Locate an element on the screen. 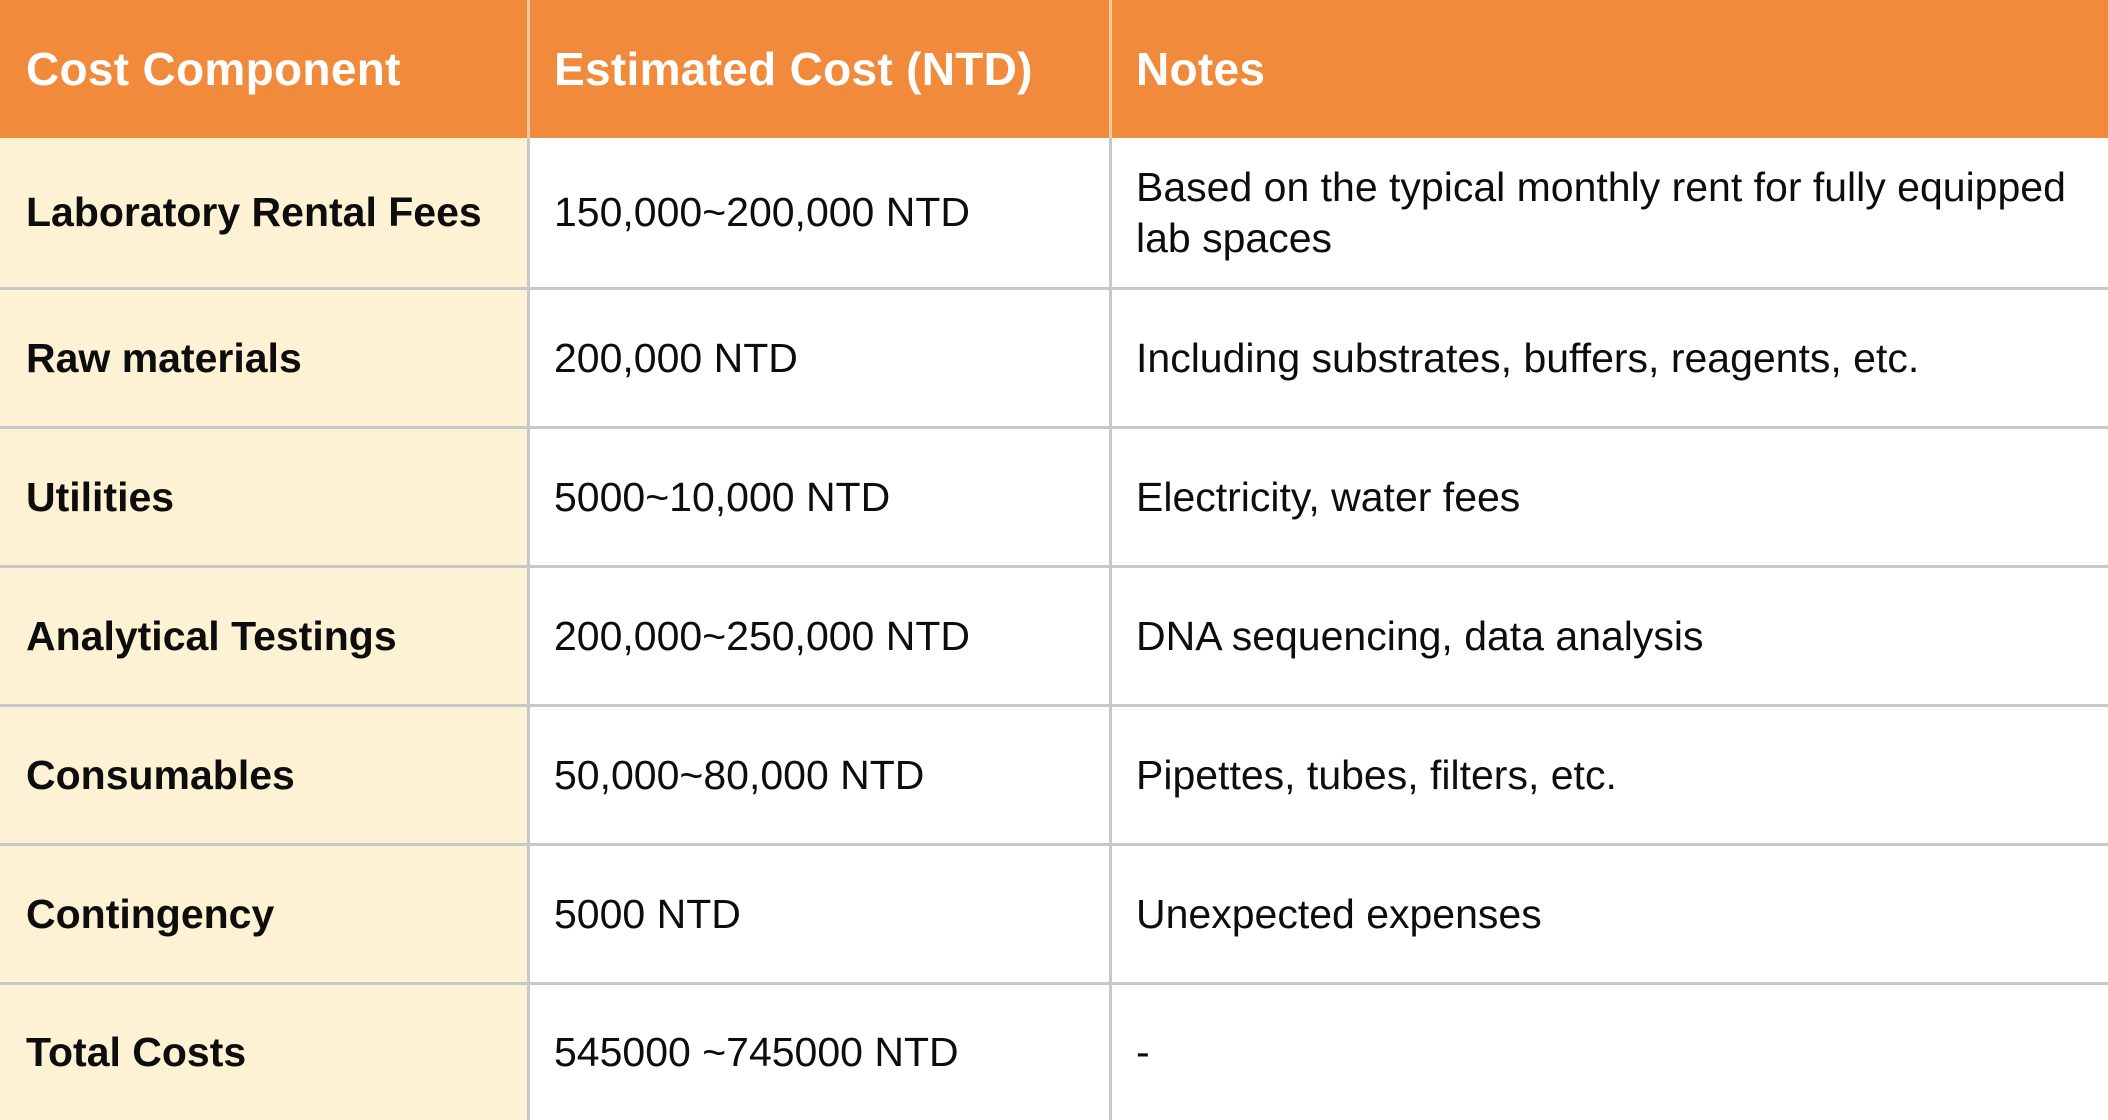  row-cost-cell: 50,000~80,000 NTD is located at coordinates (821, 776).